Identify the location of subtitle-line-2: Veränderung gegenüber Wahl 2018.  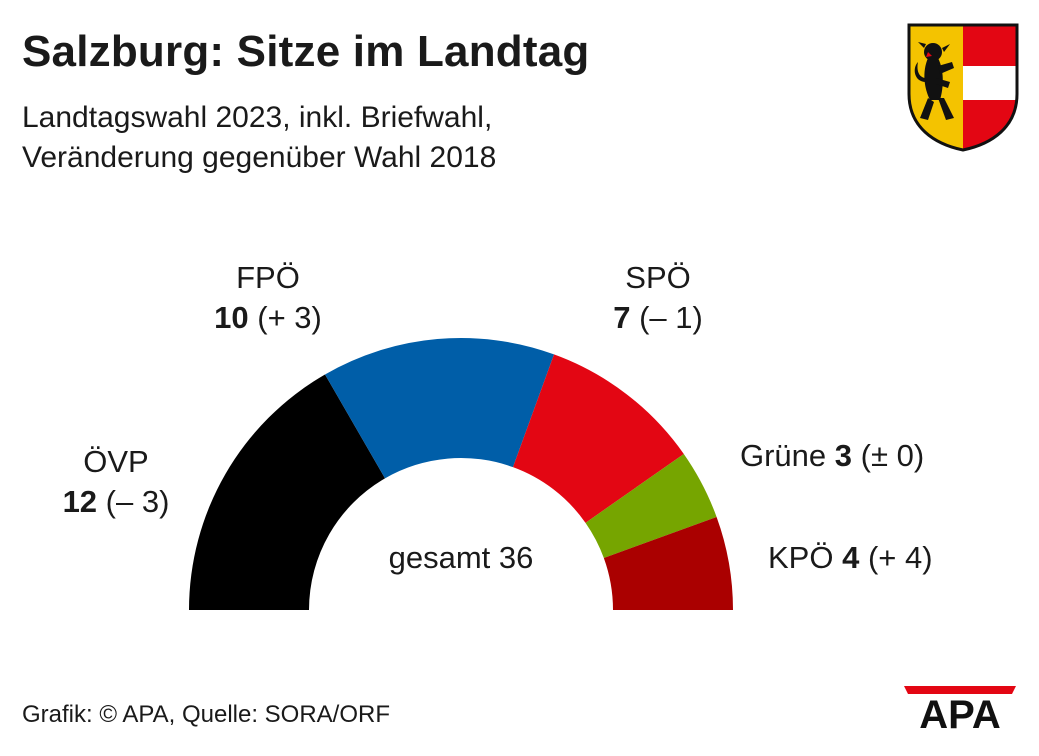
(259, 157).